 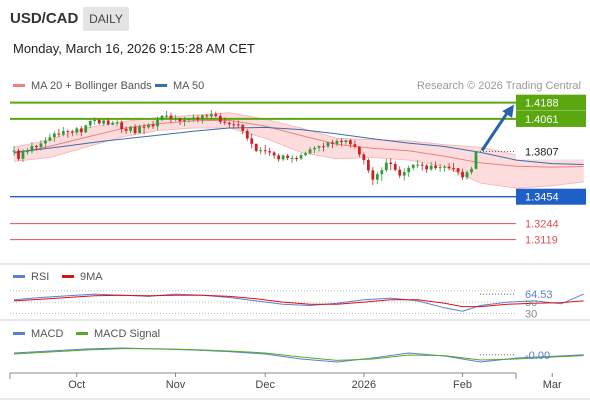 I want to click on legend-ma20: MA 20 + Bollinger Bands, so click(x=82, y=86).